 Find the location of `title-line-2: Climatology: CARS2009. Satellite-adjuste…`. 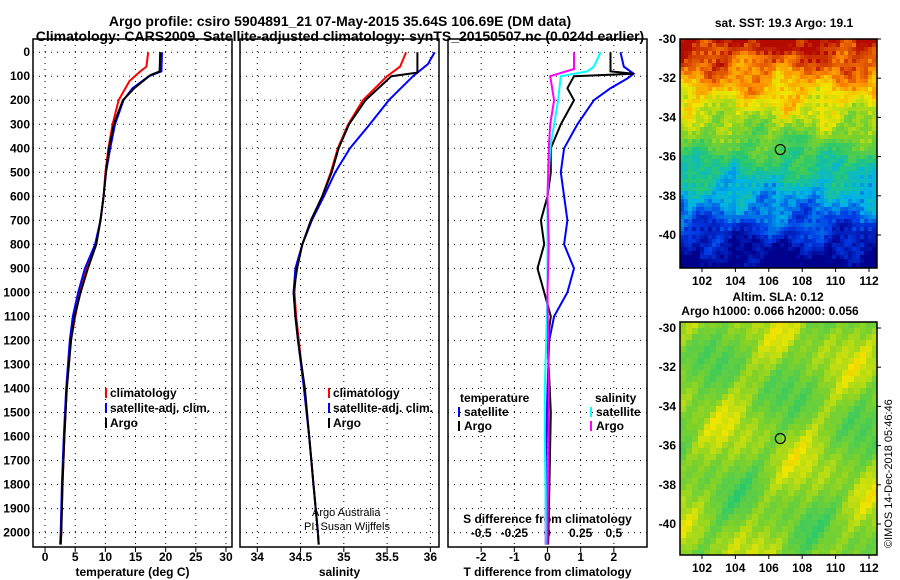

title-line-2: Climatology: CARS2009. Satellite-adjuste… is located at coordinates (340, 36).